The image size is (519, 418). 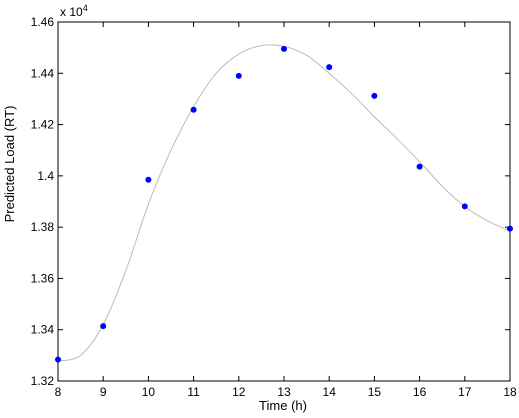 What do you see at coordinates (239, 392) in the screenshot?
I see `x-tick-label: 12` at bounding box center [239, 392].